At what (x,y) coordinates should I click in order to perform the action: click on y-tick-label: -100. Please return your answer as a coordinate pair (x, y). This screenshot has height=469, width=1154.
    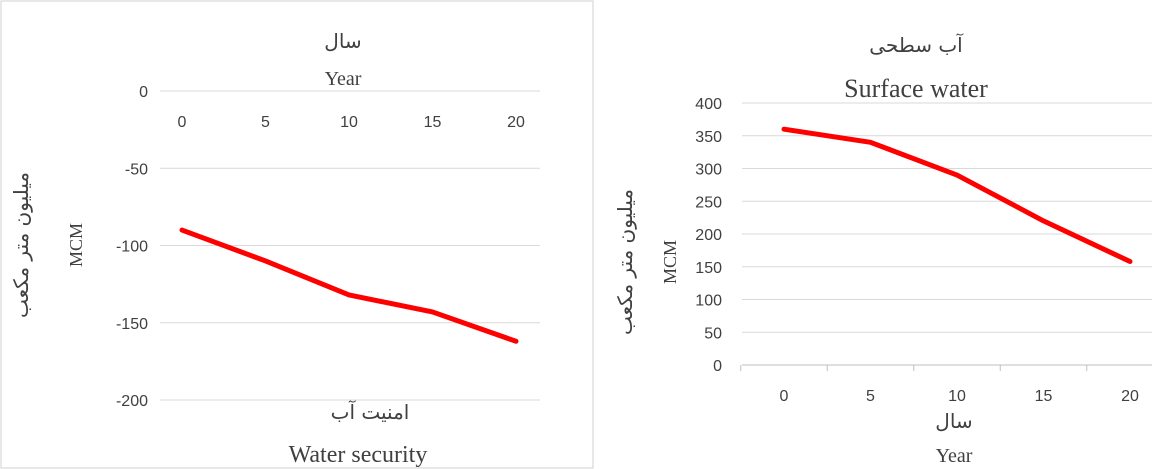
    Looking at the image, I should click on (132, 247).